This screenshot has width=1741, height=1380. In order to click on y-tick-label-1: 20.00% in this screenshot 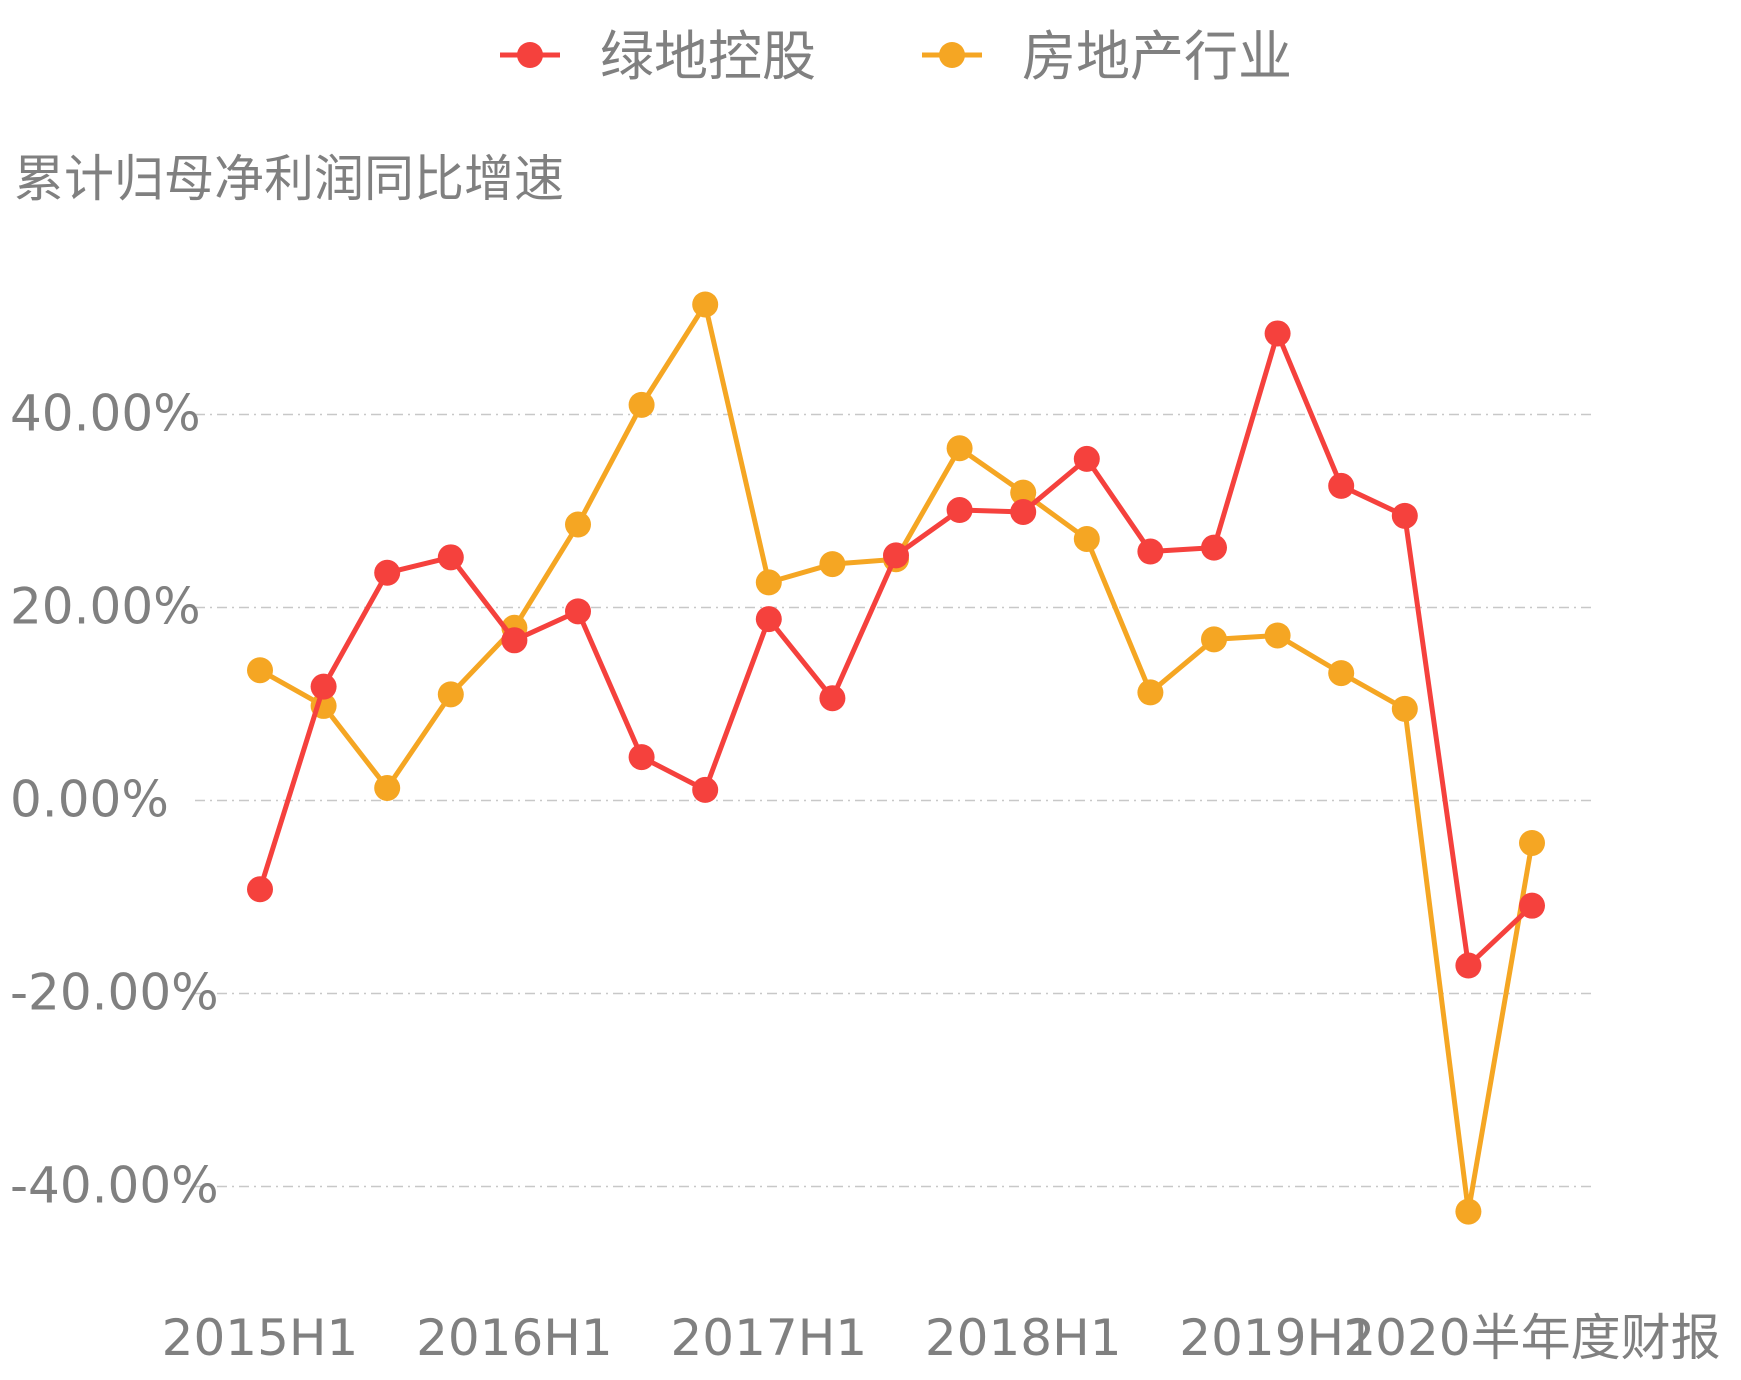, I will do `click(105, 607)`.